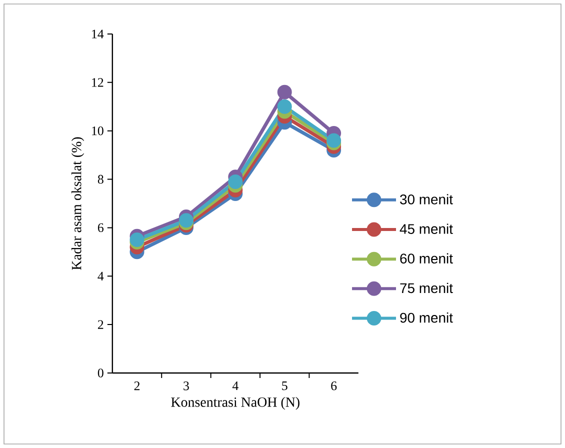 This screenshot has height=448, width=565. I want to click on legend-label: 60 menit, so click(426, 258).